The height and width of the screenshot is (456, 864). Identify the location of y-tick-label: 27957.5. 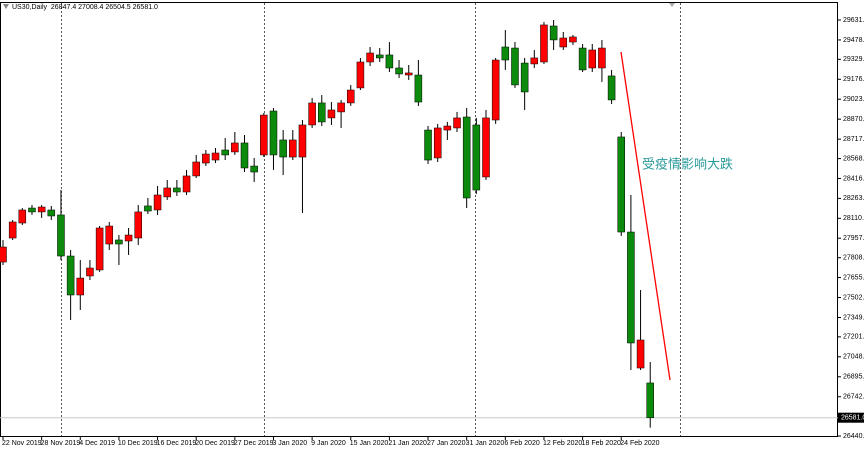
(853, 238).